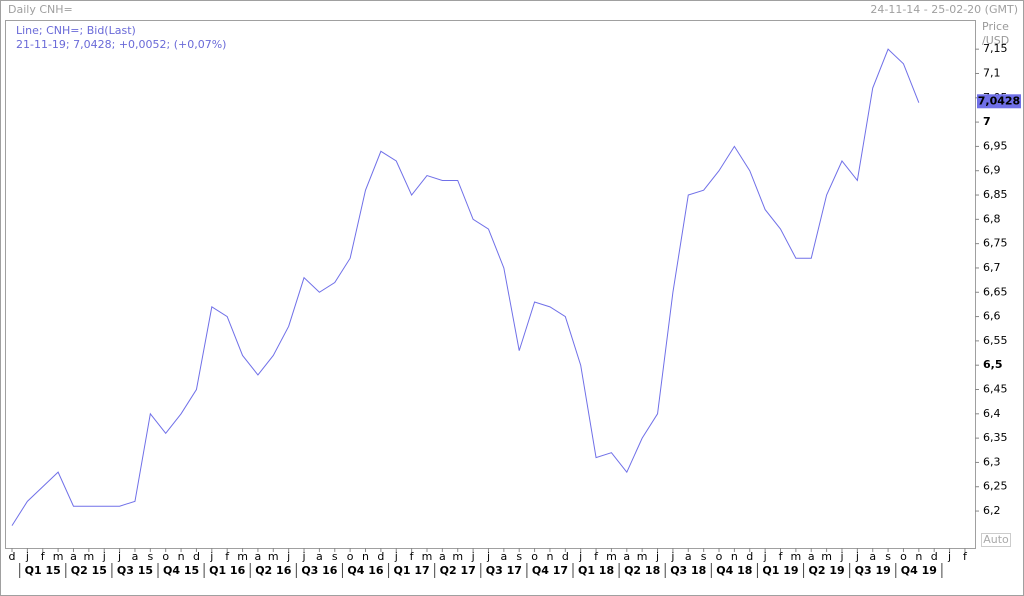  What do you see at coordinates (995, 145) in the screenshot?
I see `y-tick-label: 6,95` at bounding box center [995, 145].